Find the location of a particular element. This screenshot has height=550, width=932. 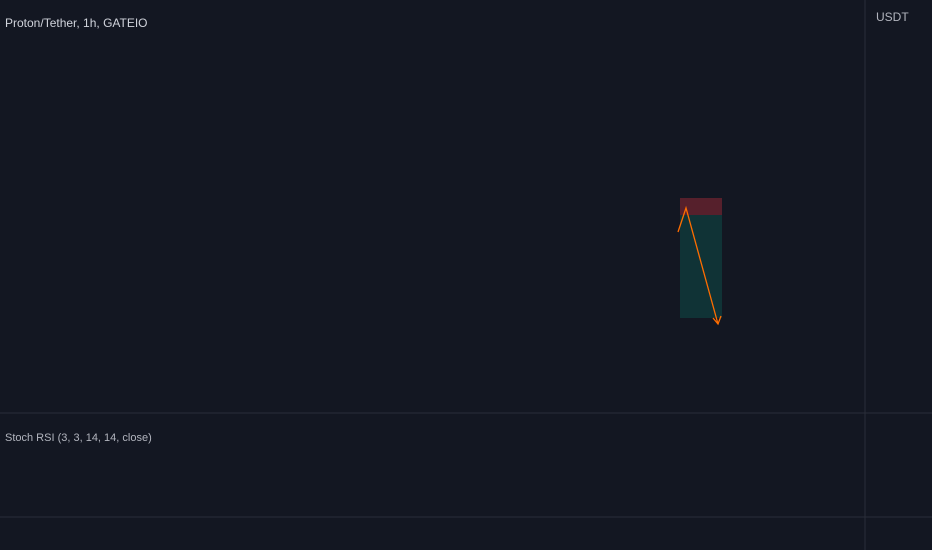

arrow-head is located at coordinates (717, 320).